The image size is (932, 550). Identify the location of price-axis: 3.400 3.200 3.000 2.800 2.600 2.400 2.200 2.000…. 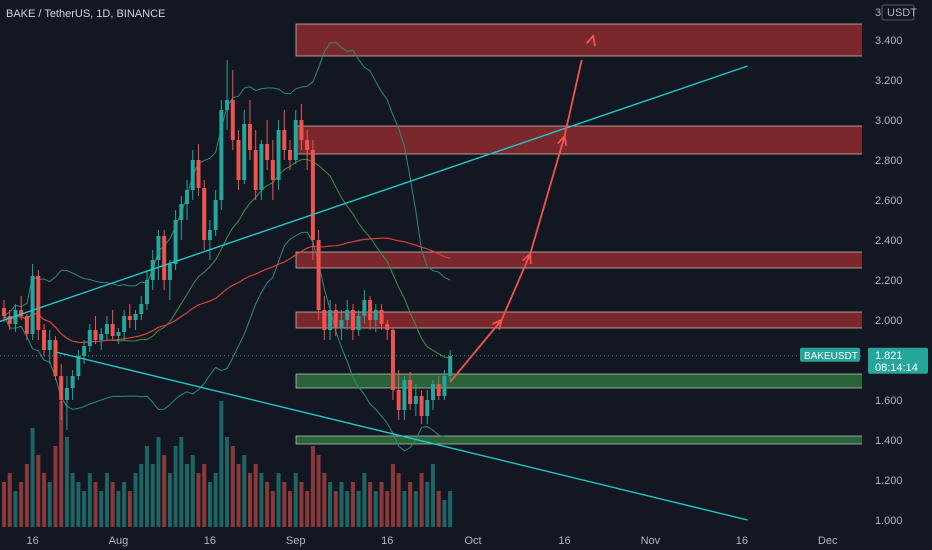
(897, 265).